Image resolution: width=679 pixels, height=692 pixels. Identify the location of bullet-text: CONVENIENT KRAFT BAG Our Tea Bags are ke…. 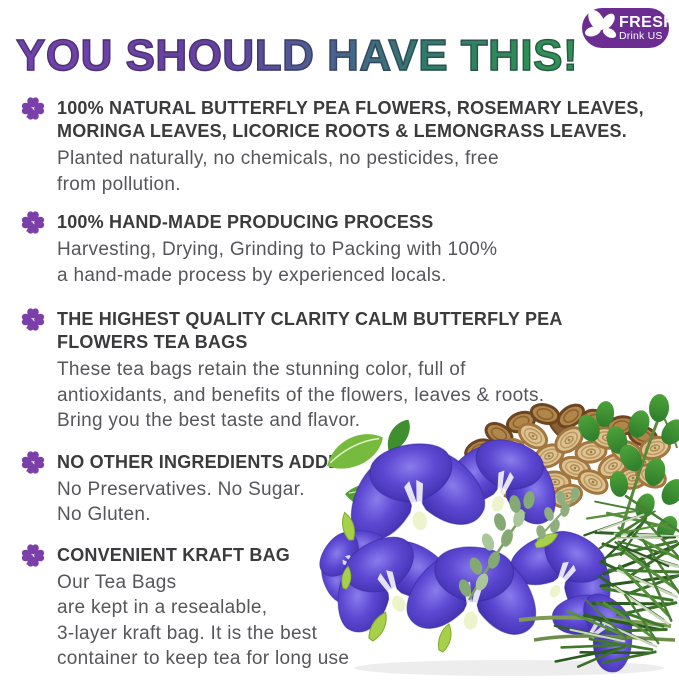
(203, 608).